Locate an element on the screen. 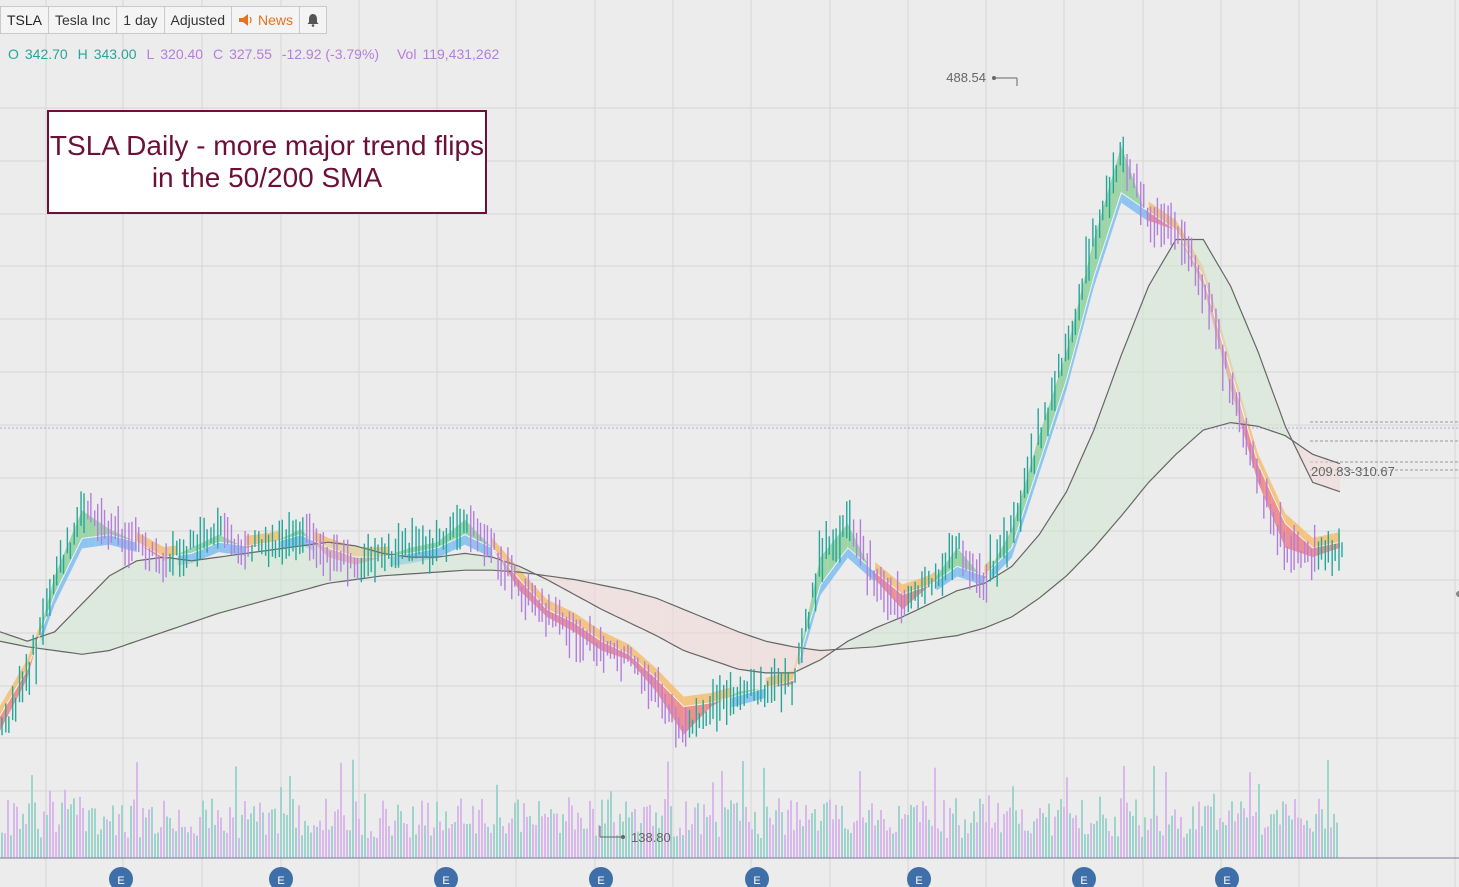  news-button: News is located at coordinates (266, 20).